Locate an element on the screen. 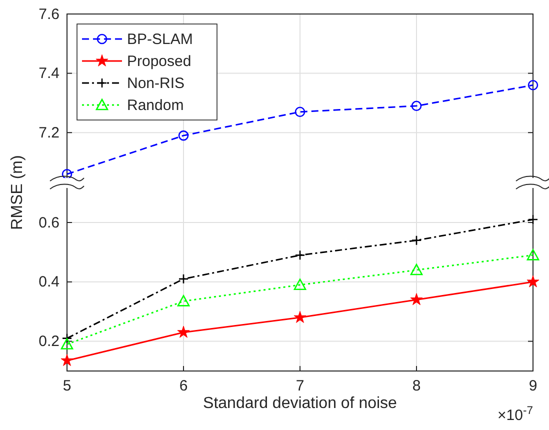  legend-label: Proposed is located at coordinates (159, 61).